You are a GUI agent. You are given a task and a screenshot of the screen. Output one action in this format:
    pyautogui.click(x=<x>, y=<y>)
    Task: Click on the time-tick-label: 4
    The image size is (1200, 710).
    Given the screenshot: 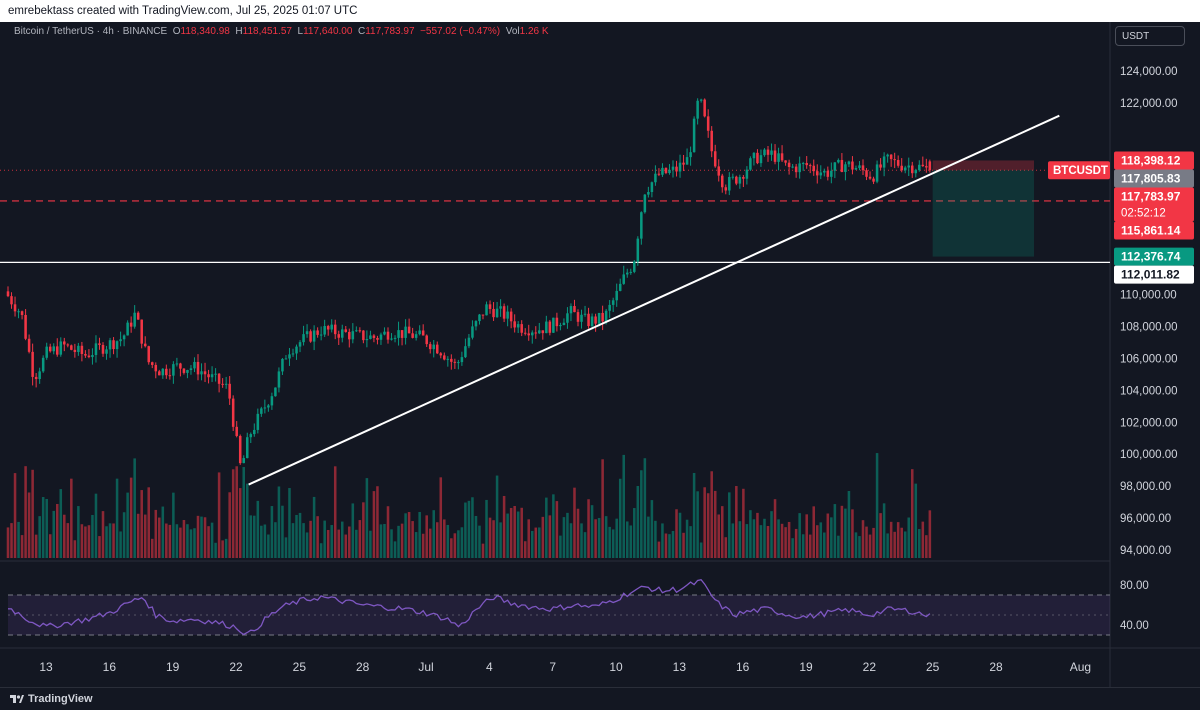 What is the action you would take?
    pyautogui.click(x=489, y=667)
    